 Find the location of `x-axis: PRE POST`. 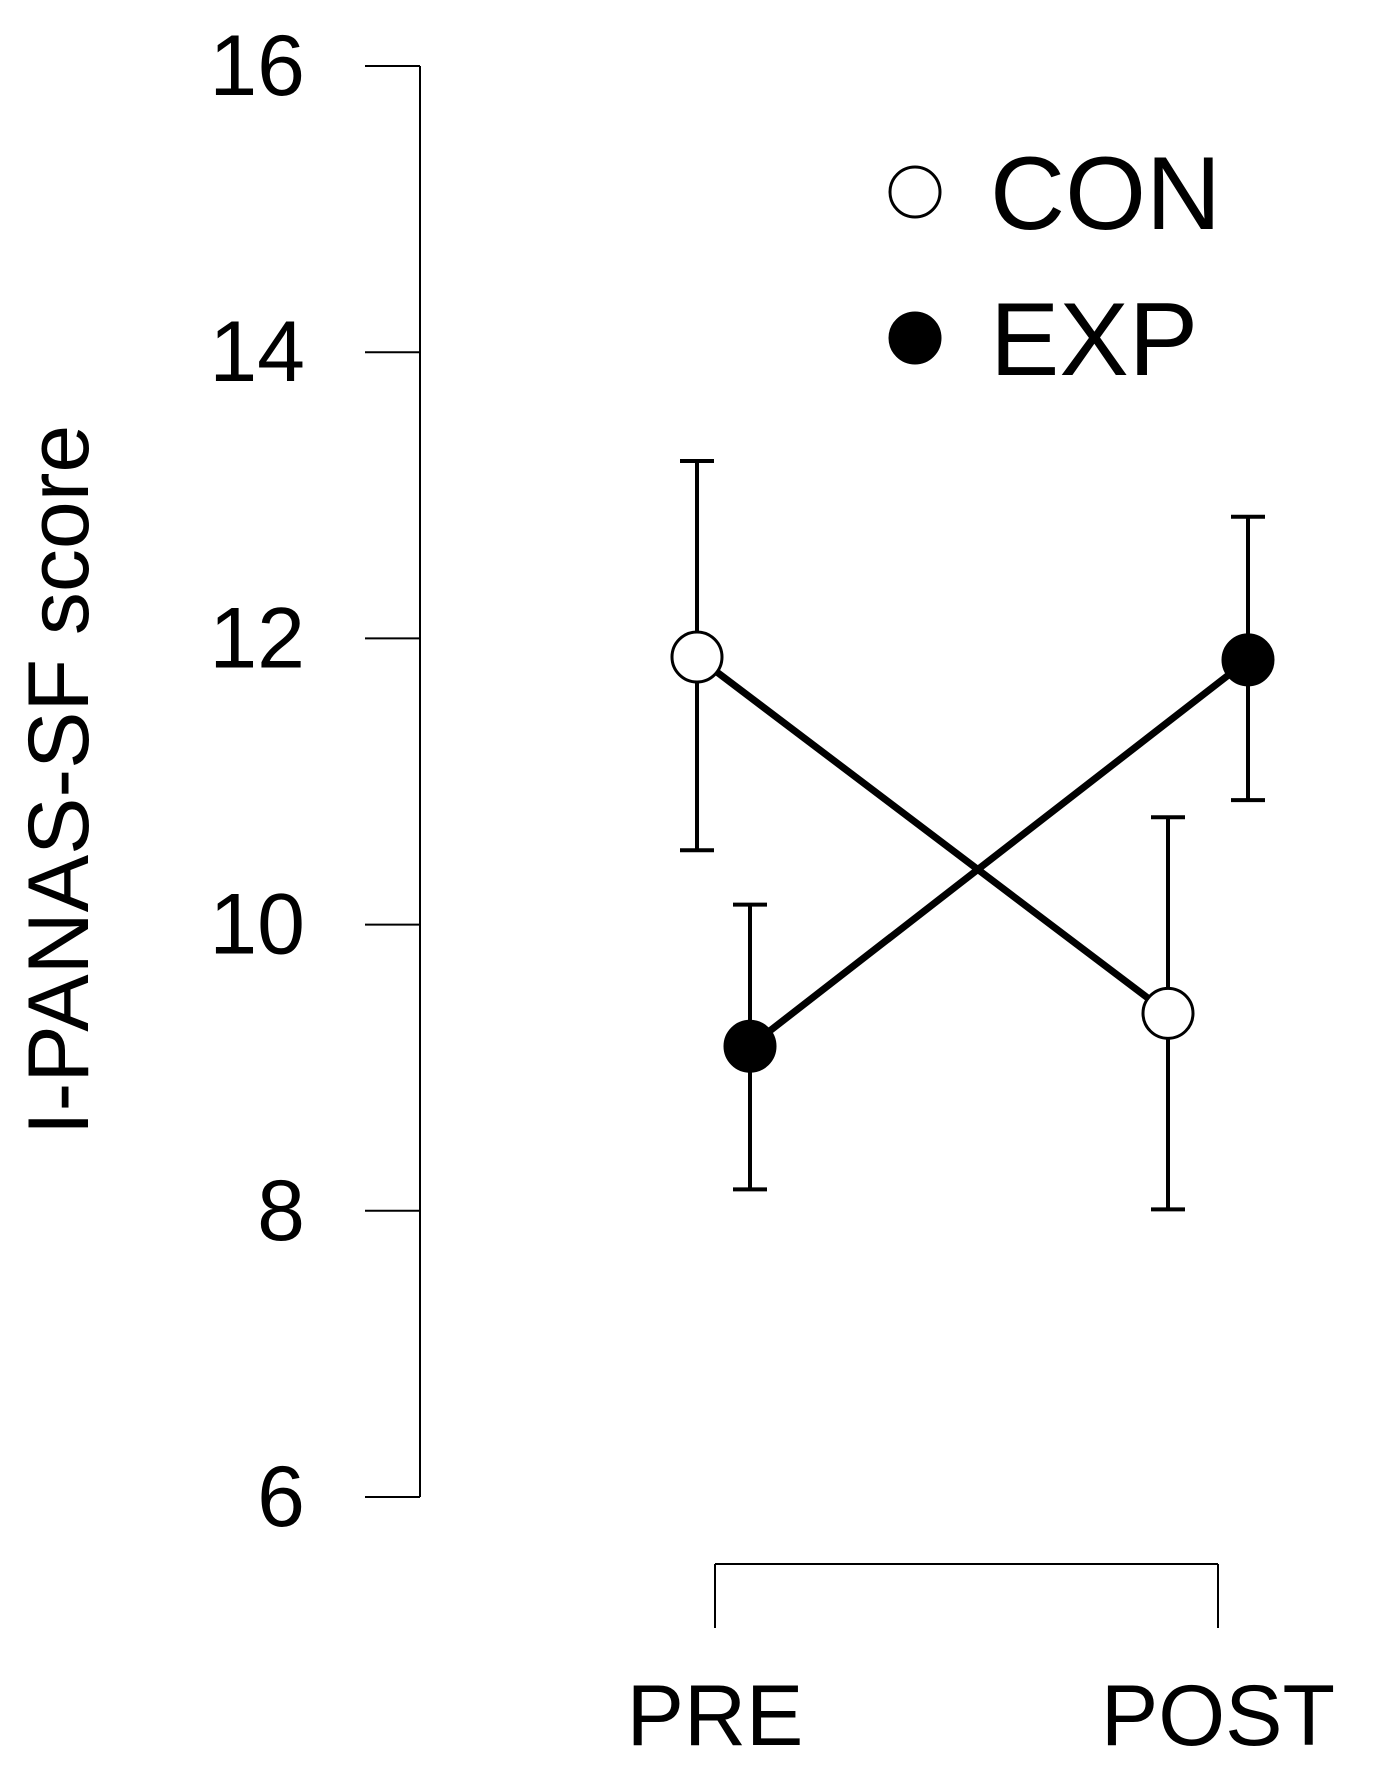

x-axis: PRE POST is located at coordinates (981, 1663).